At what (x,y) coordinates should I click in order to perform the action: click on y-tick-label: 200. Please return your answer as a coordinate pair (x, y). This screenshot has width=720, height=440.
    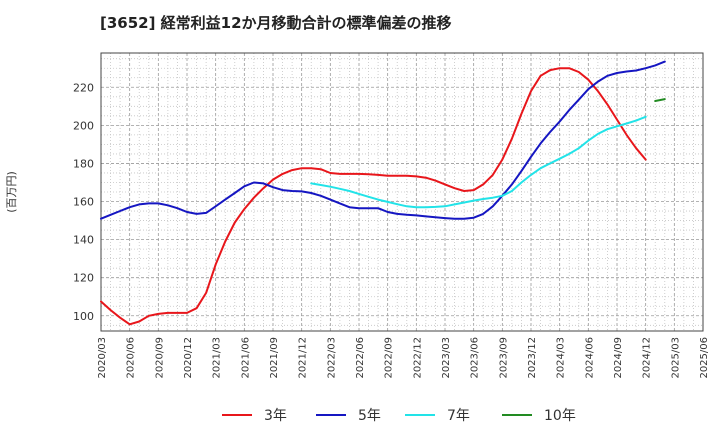
    Looking at the image, I should click on (83, 125).